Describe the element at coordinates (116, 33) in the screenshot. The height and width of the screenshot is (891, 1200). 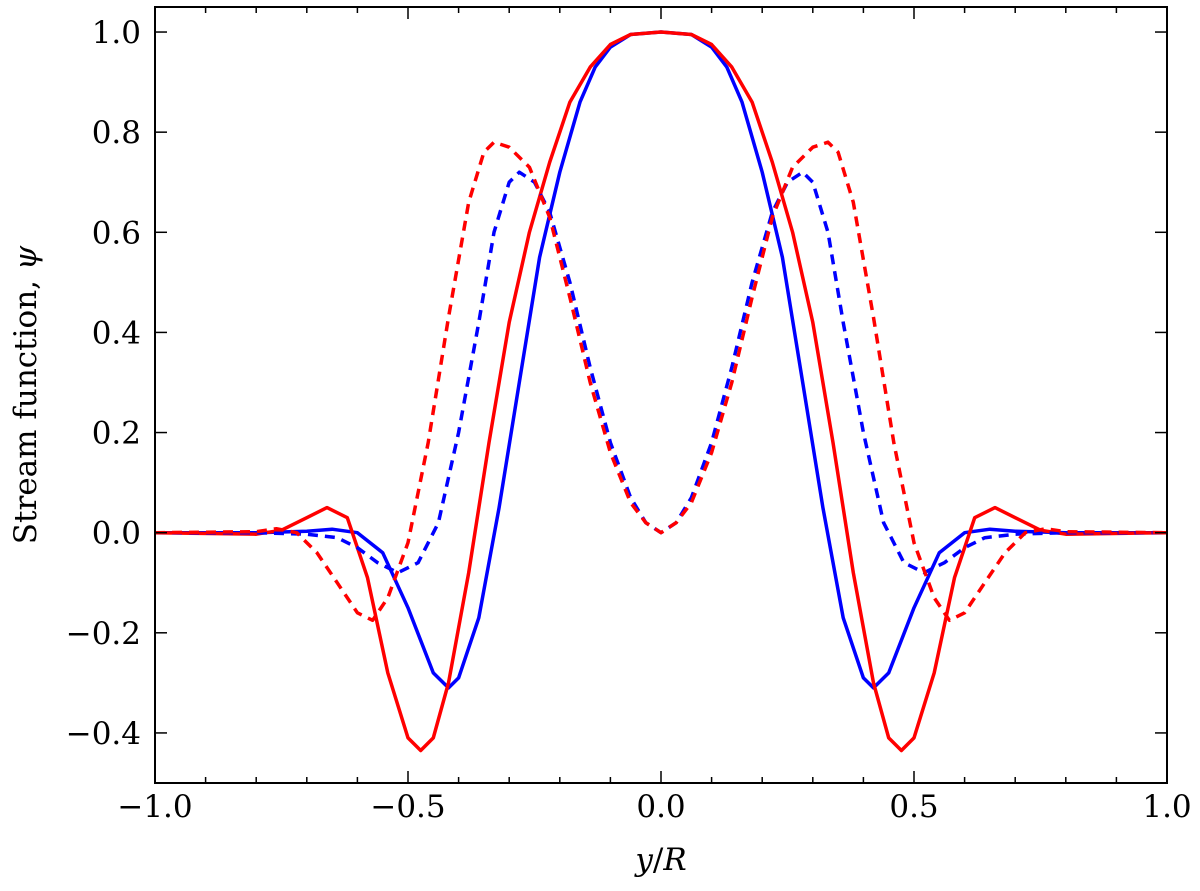
I see `y-tick-label: 1.0` at that location.